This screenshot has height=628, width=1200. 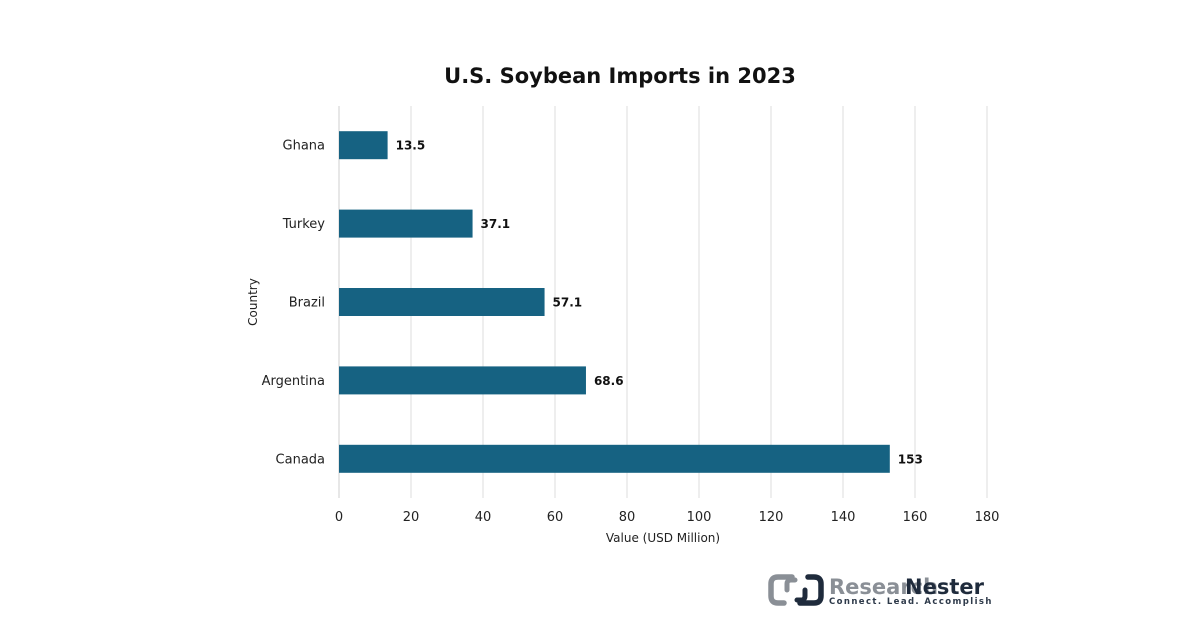 What do you see at coordinates (915, 517) in the screenshot?
I see `x-tick-label: 160` at bounding box center [915, 517].